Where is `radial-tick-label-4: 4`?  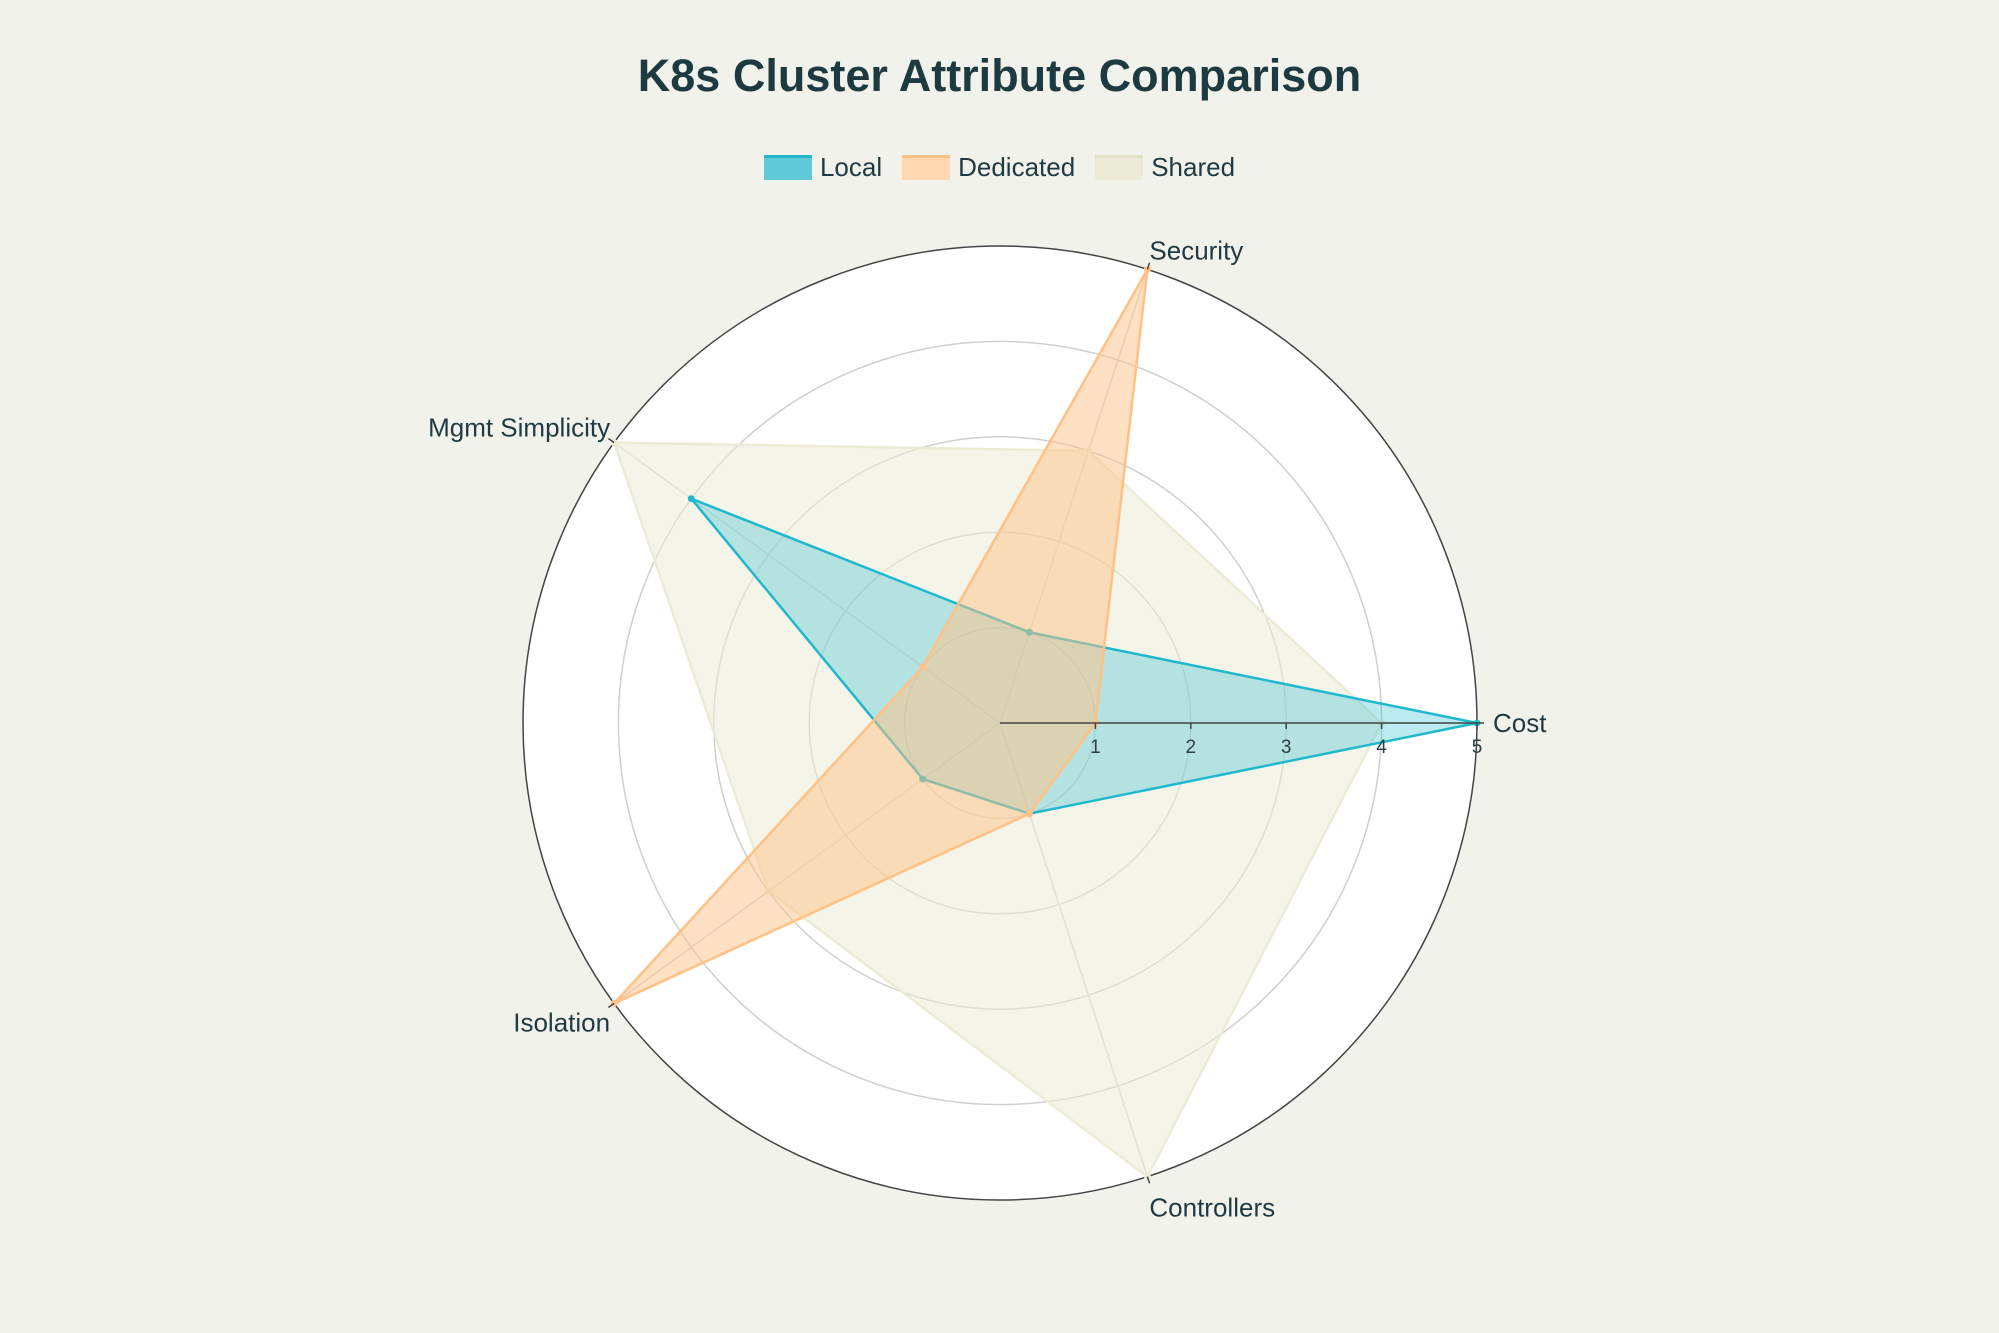
radial-tick-label-4: 4 is located at coordinates (1381, 747).